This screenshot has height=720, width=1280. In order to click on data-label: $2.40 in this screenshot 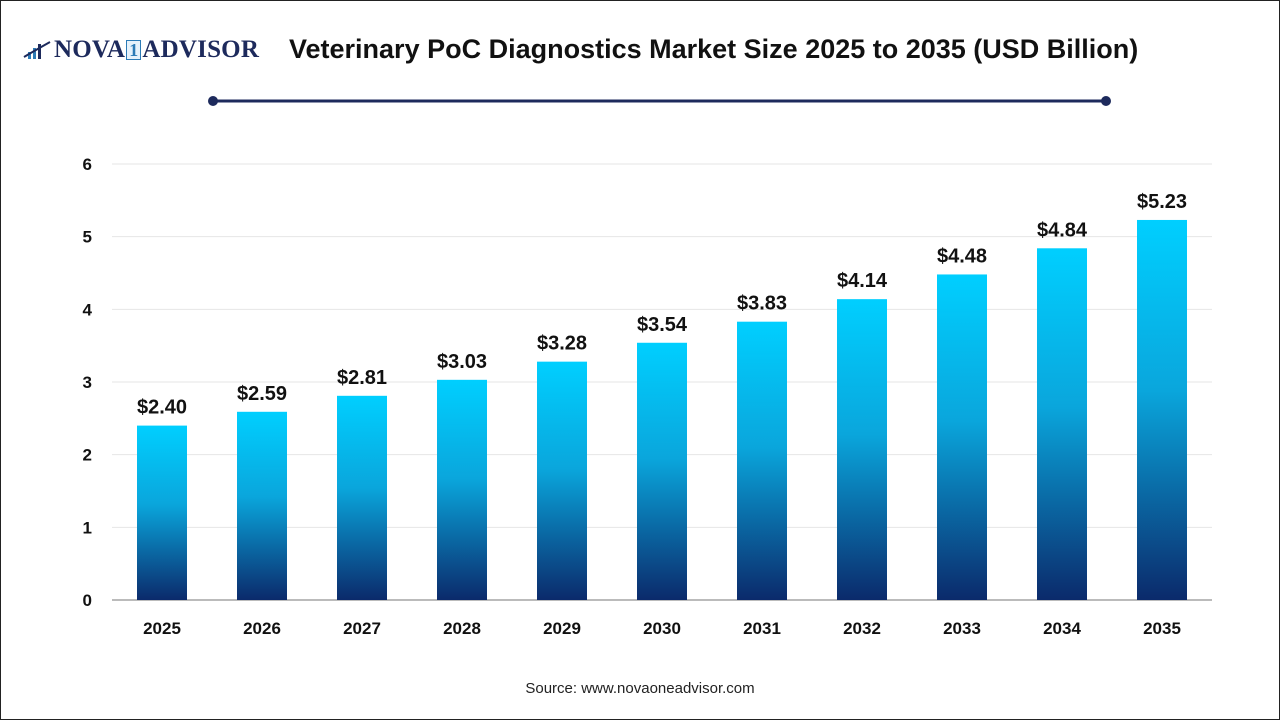, I will do `click(162, 408)`.